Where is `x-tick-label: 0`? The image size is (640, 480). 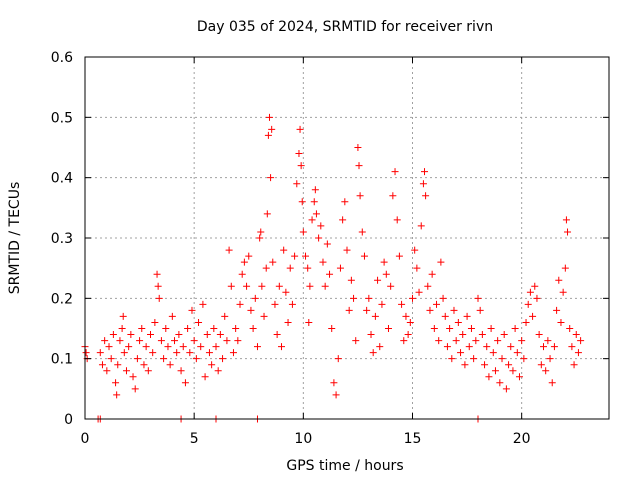 x-tick-label: 0 is located at coordinates (85, 439).